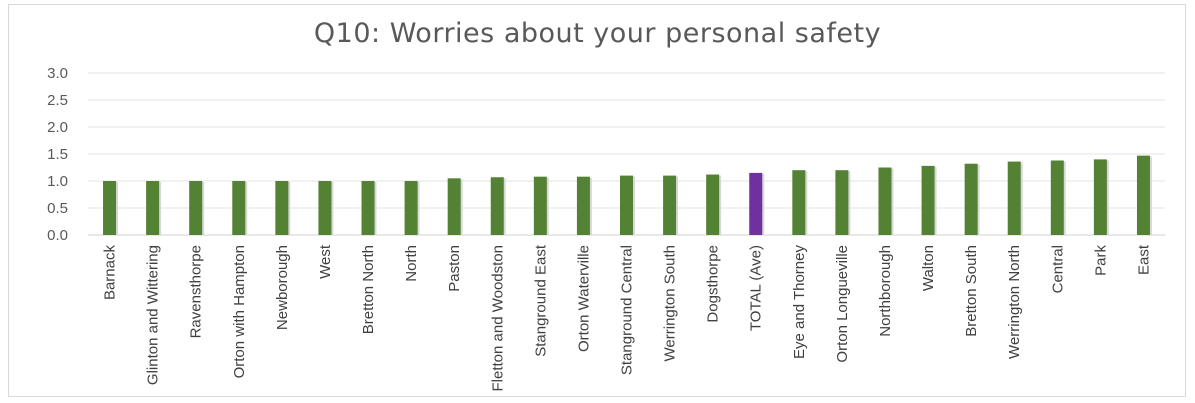 This screenshot has height=403, width=1195. I want to click on x-category-label: Eye and Thorney, so click(799, 302).